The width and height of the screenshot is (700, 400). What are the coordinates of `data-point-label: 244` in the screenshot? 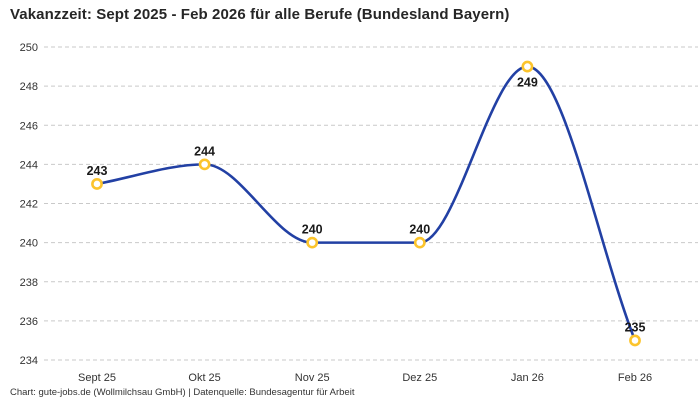 It's located at (204, 151).